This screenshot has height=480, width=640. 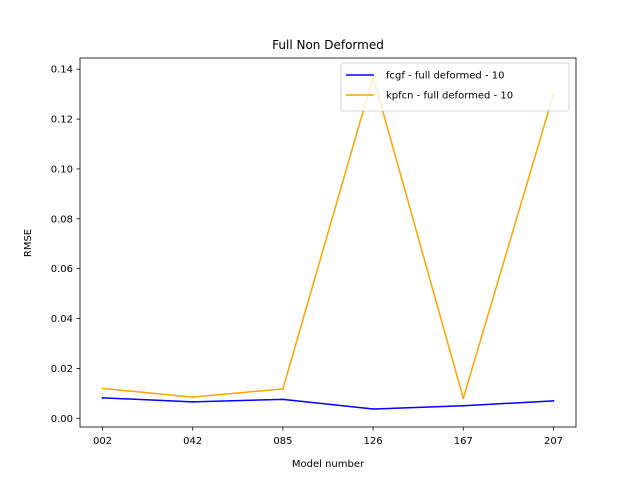 What do you see at coordinates (373, 441) in the screenshot?
I see `x-tick-label: 126` at bounding box center [373, 441].